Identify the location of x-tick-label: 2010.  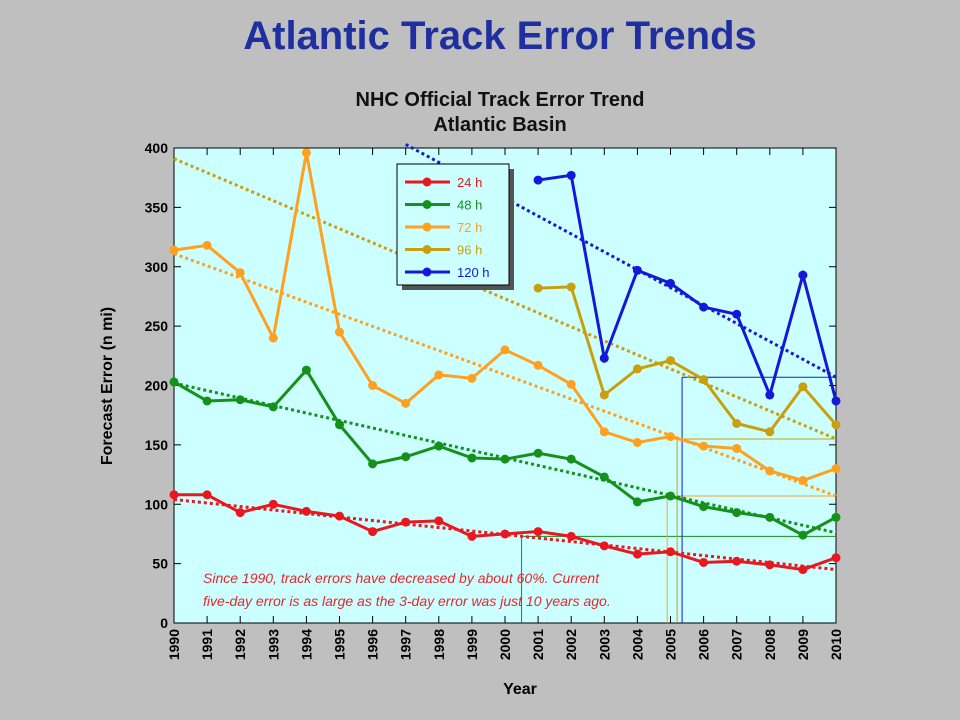
(836, 644).